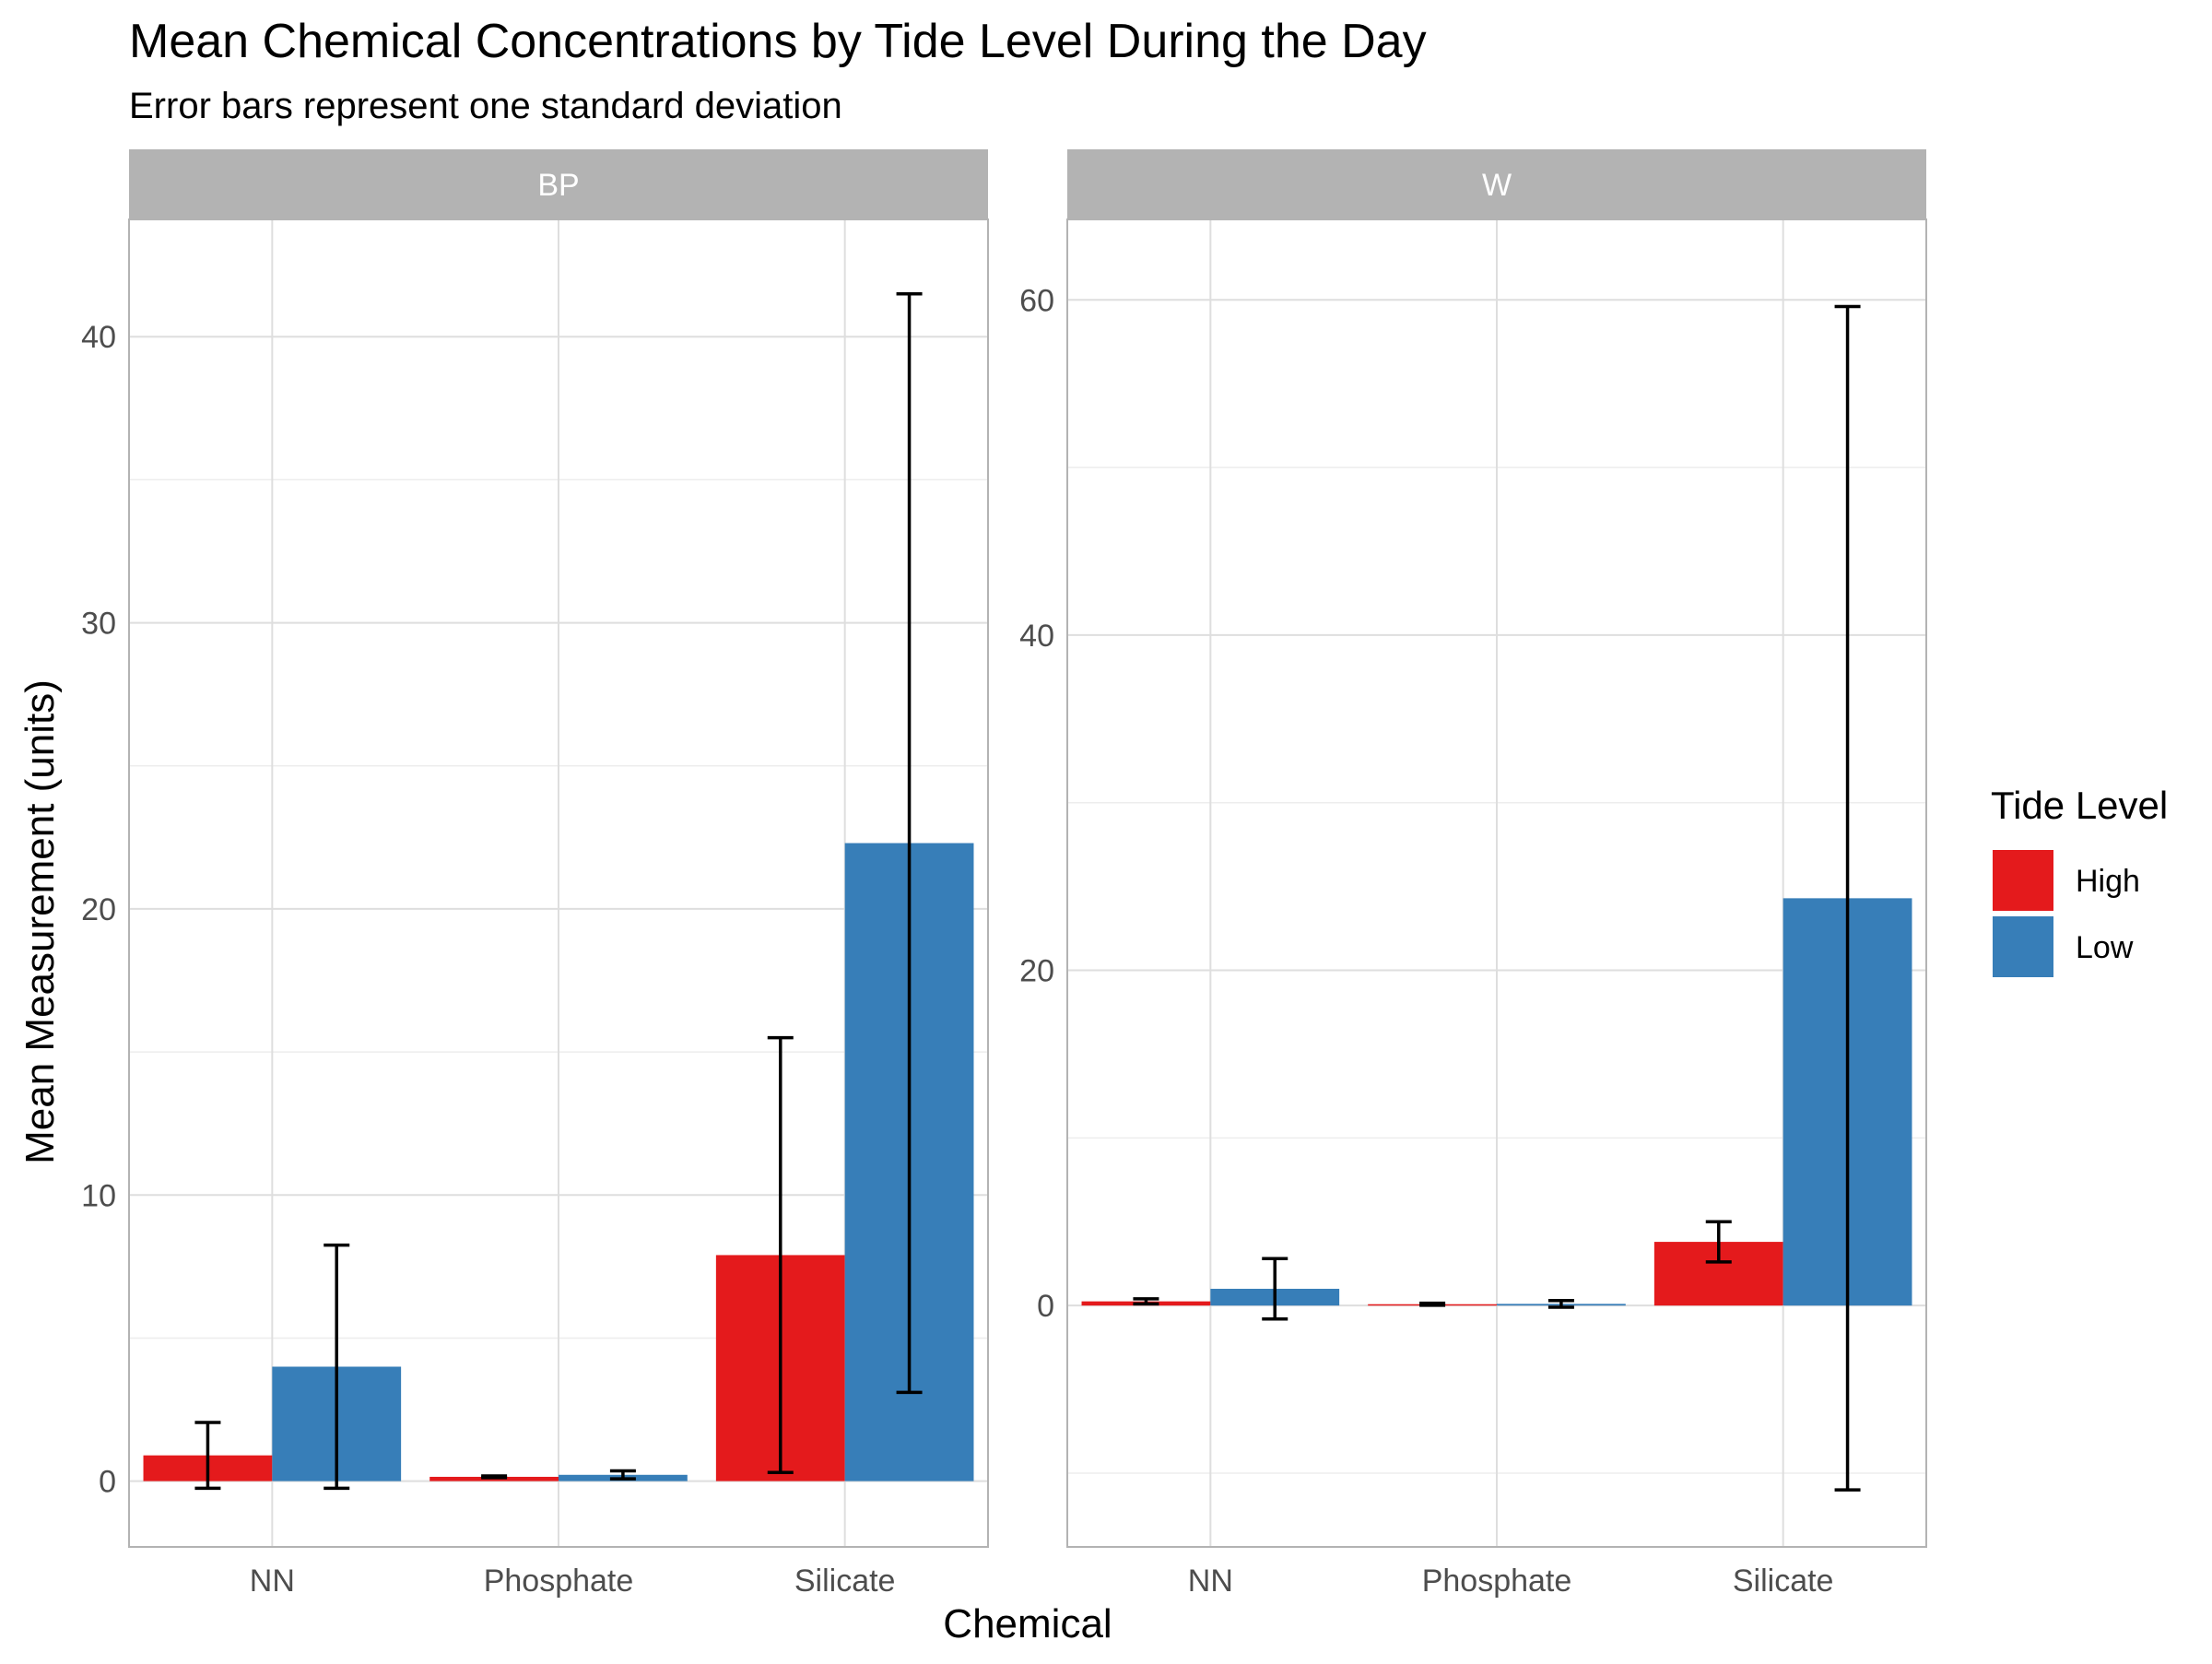 This screenshot has width=2212, height=1664. What do you see at coordinates (2079, 805) in the screenshot?
I see `legend-title: Tide Level` at bounding box center [2079, 805].